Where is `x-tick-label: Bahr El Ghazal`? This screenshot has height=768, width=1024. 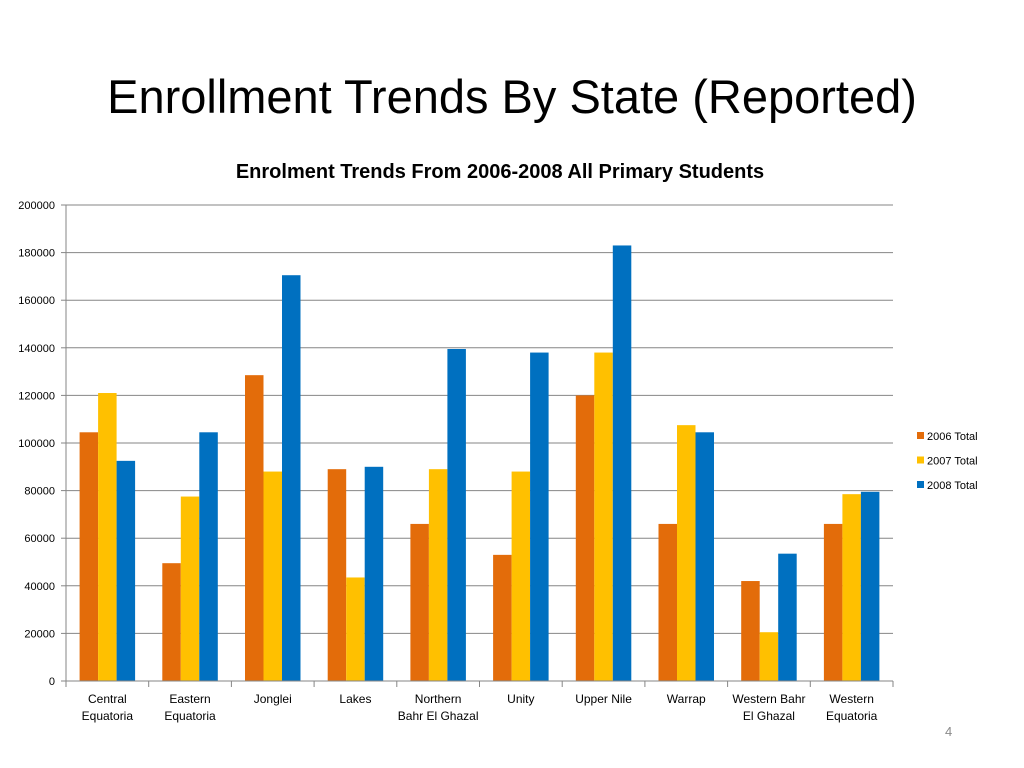 x-tick-label: Bahr El Ghazal is located at coordinates (438, 716).